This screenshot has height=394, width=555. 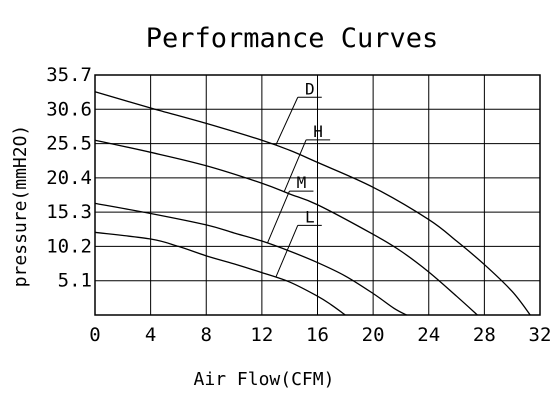 I want to click on x-tick-label: 0, so click(x=94, y=335).